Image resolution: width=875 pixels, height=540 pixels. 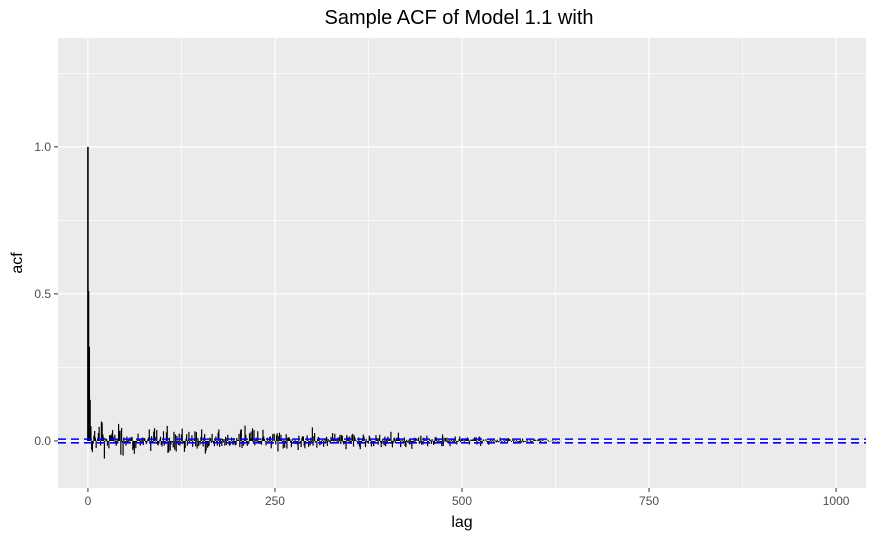 I want to click on y-axis-ticks: 0.0 0.5 1.0, so click(x=46, y=294).